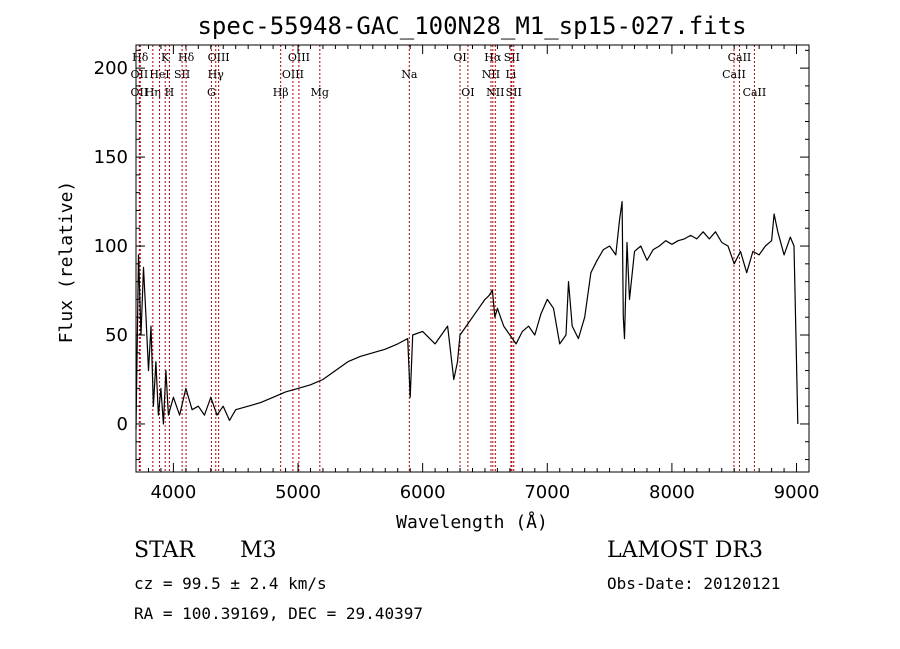  I want to click on x-tick-label: 5000, so click(298, 492).